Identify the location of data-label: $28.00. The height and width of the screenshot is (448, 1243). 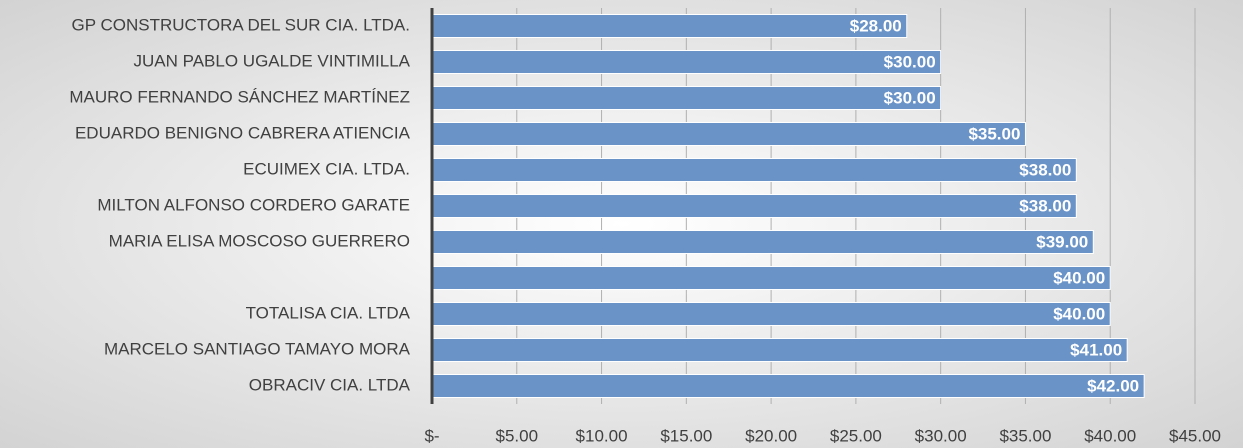
(876, 25).